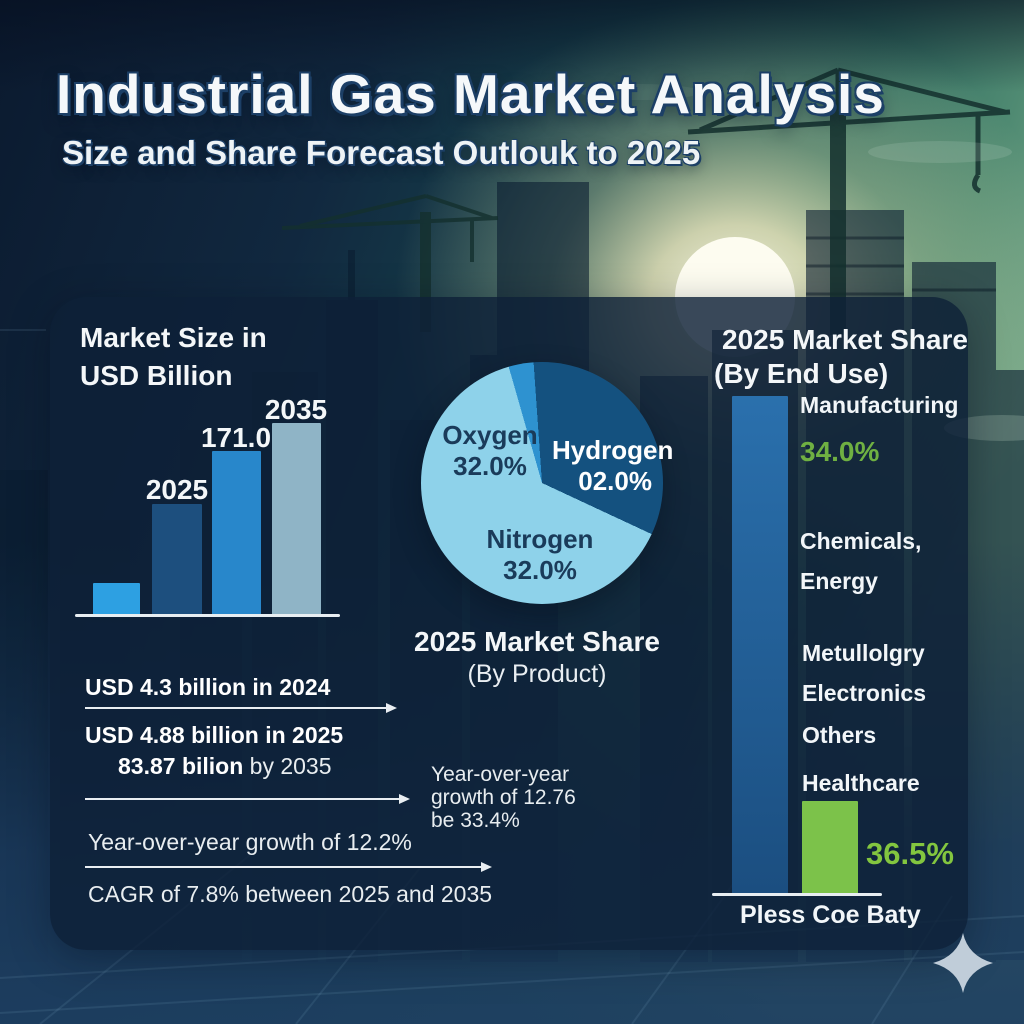 The height and width of the screenshot is (1024, 1024). I want to click on page-title: Industrial Gas Market Analysis, so click(470, 94).